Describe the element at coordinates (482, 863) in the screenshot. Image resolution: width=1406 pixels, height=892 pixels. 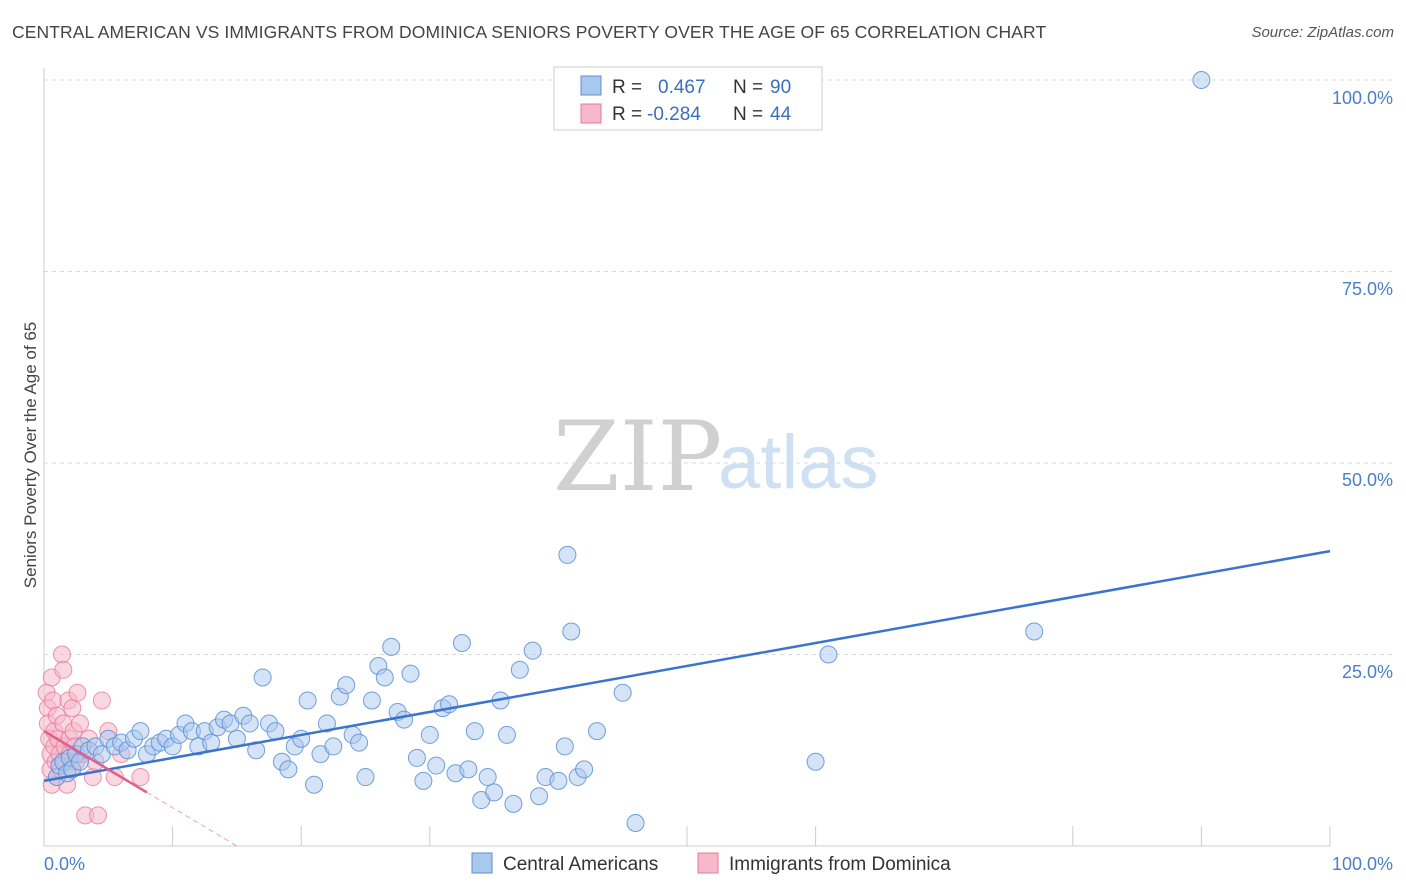
I see `series-legend-swatch-blue` at that location.